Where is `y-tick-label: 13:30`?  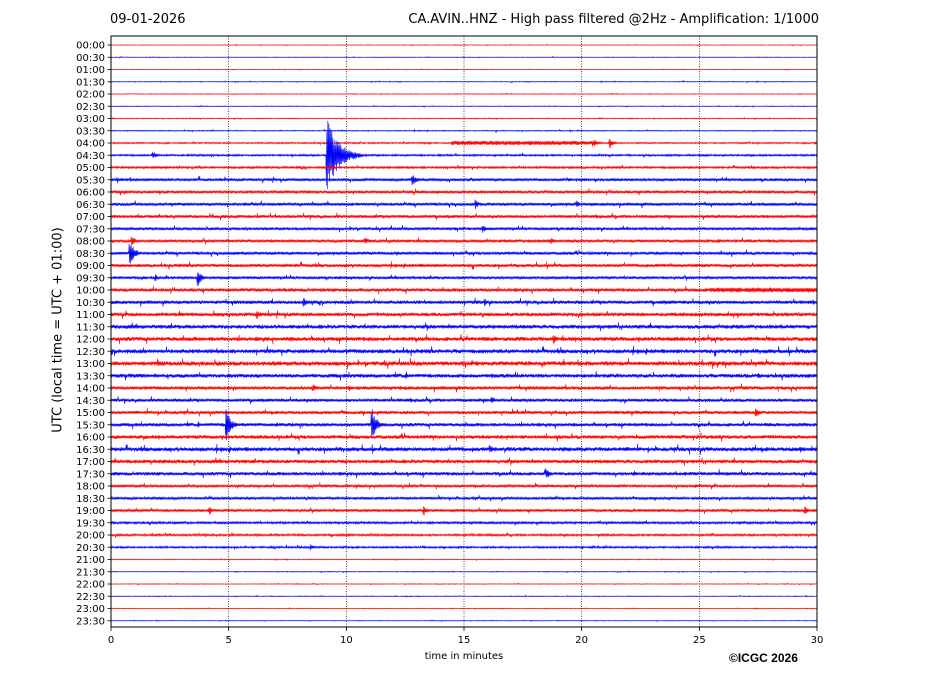
y-tick-label: 13:30 is located at coordinates (90, 376).